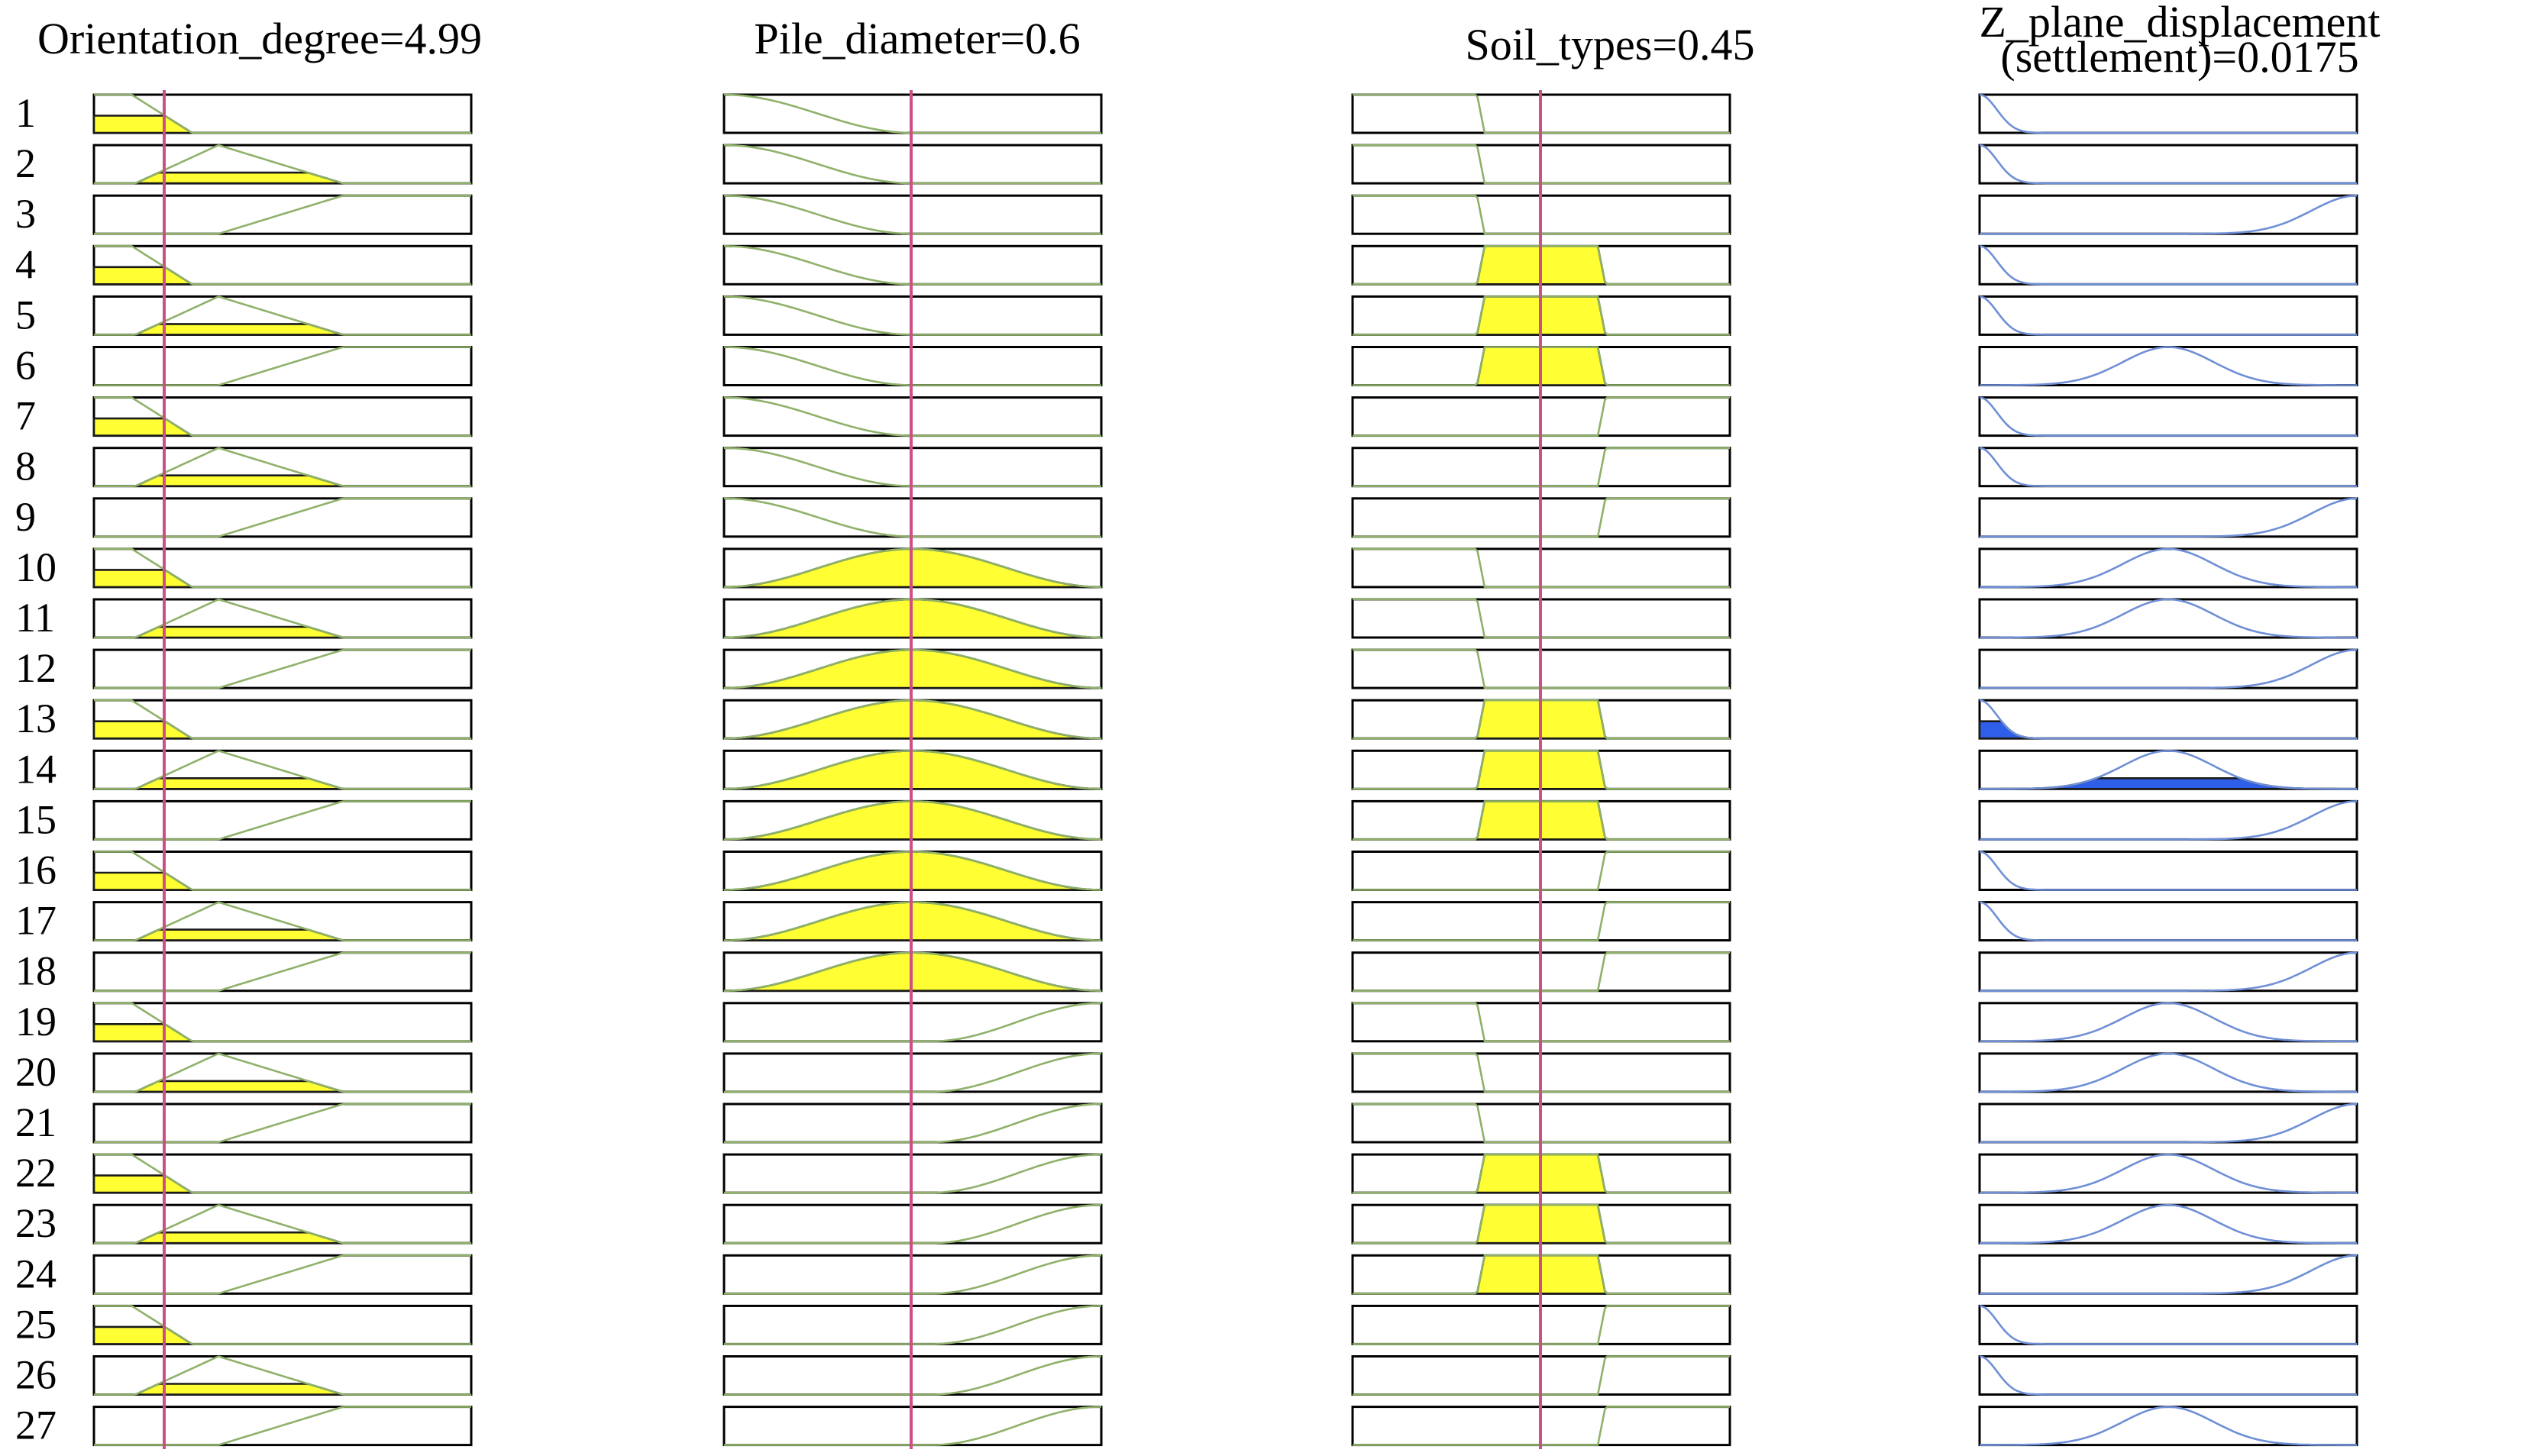 The height and width of the screenshot is (1456, 2544). What do you see at coordinates (25, 264) in the screenshot?
I see `rule-number: 4` at bounding box center [25, 264].